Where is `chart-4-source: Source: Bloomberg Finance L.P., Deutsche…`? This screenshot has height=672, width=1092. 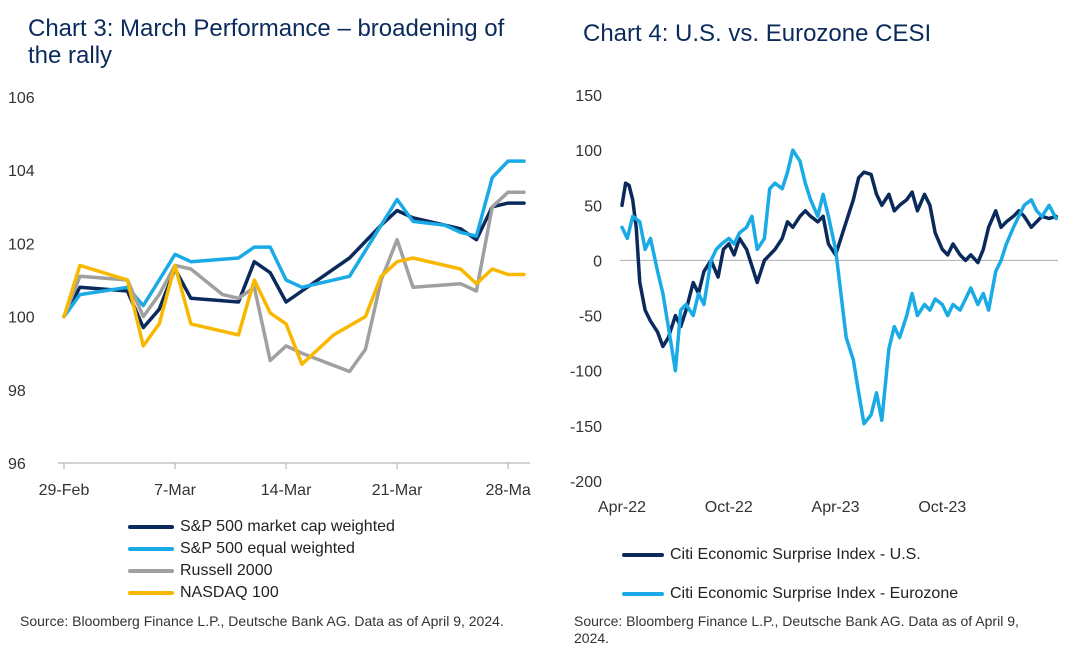
chart-4-source: Source: Bloomberg Finance L.P., Deutsche… is located at coordinates (796, 629).